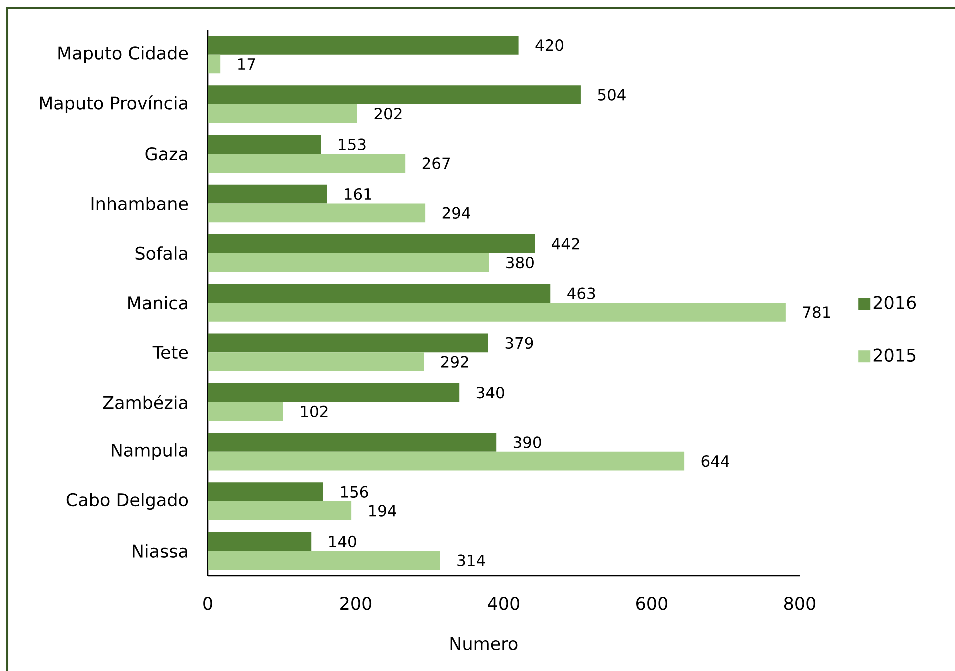 This screenshot has width=955, height=671. Describe the element at coordinates (127, 501) in the screenshot. I see `y-tick-label: Cabo Delgado` at that location.